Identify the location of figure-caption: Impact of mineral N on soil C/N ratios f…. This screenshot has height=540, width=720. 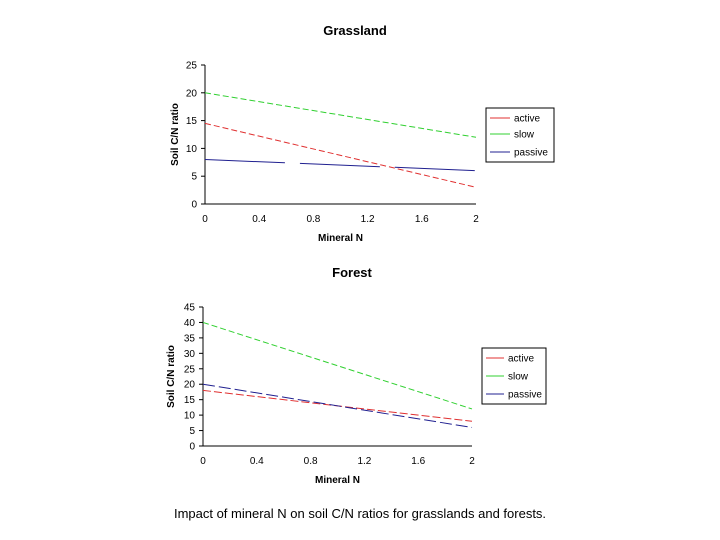
(360, 513).